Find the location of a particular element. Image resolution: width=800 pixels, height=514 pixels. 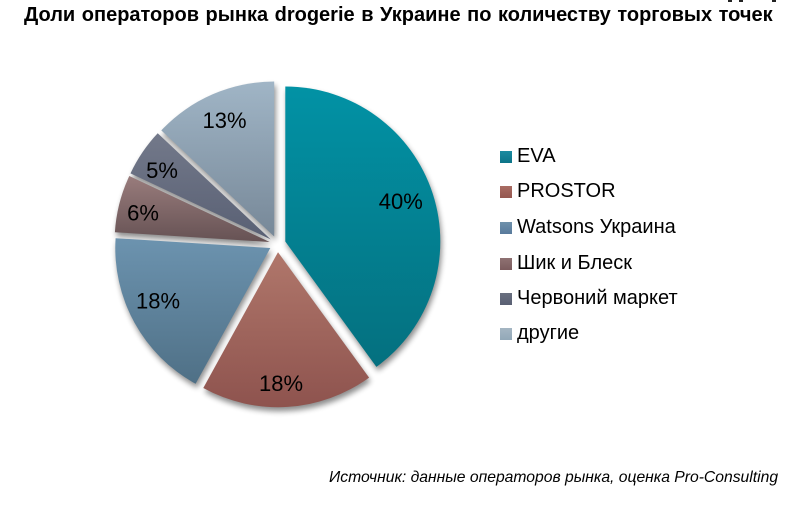

svg-text: 40% is located at coordinates (401, 201).